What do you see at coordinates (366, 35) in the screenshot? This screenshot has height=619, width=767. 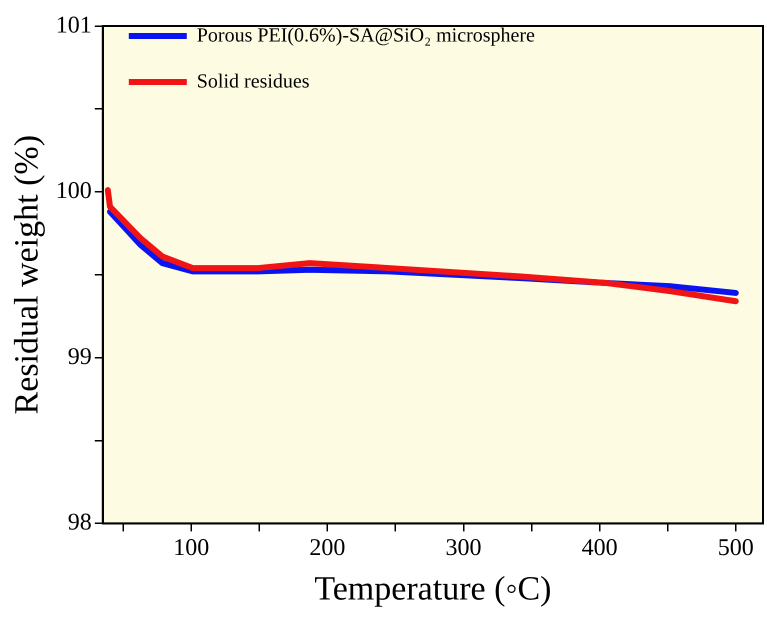 I see `legend-label: Porous PEI(0.6%)-SA@SiO₂ microsphere` at bounding box center [366, 35].